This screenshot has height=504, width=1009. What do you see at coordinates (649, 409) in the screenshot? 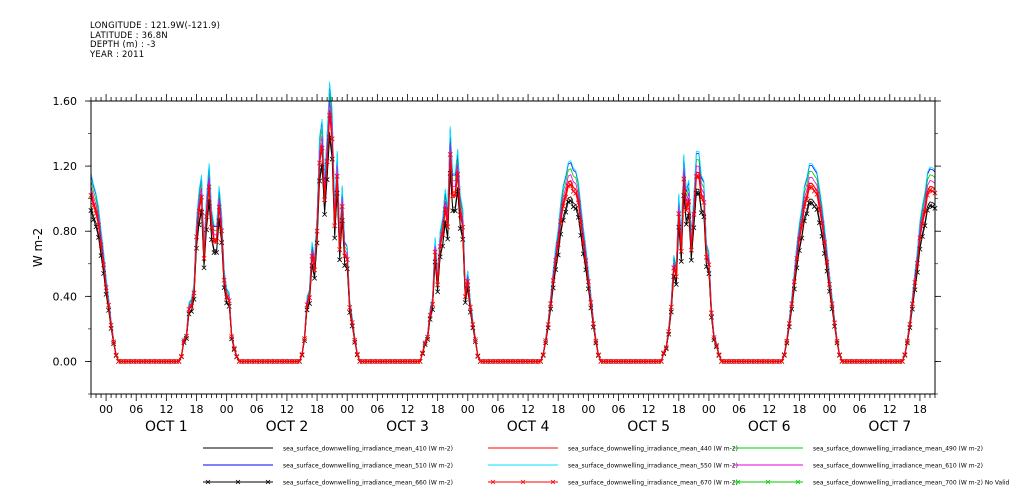
I see `x-tick-label: 12` at bounding box center [649, 409].